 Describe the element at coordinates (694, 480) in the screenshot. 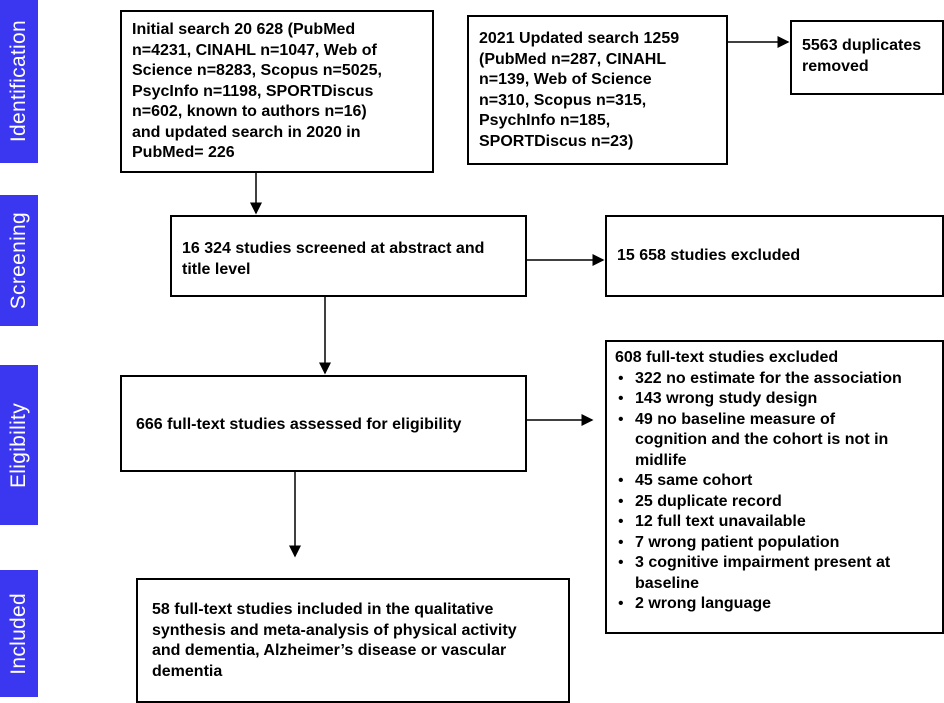

I see `text-line: 45 same cohort` at that location.